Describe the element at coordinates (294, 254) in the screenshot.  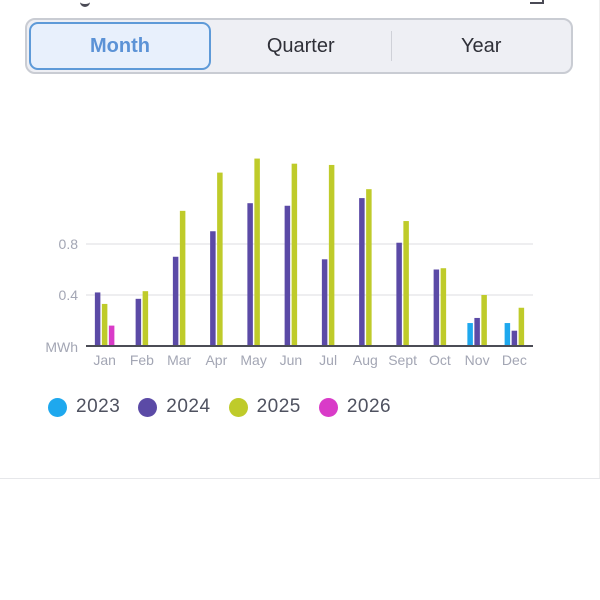
I see `bar-2025-jun` at that location.